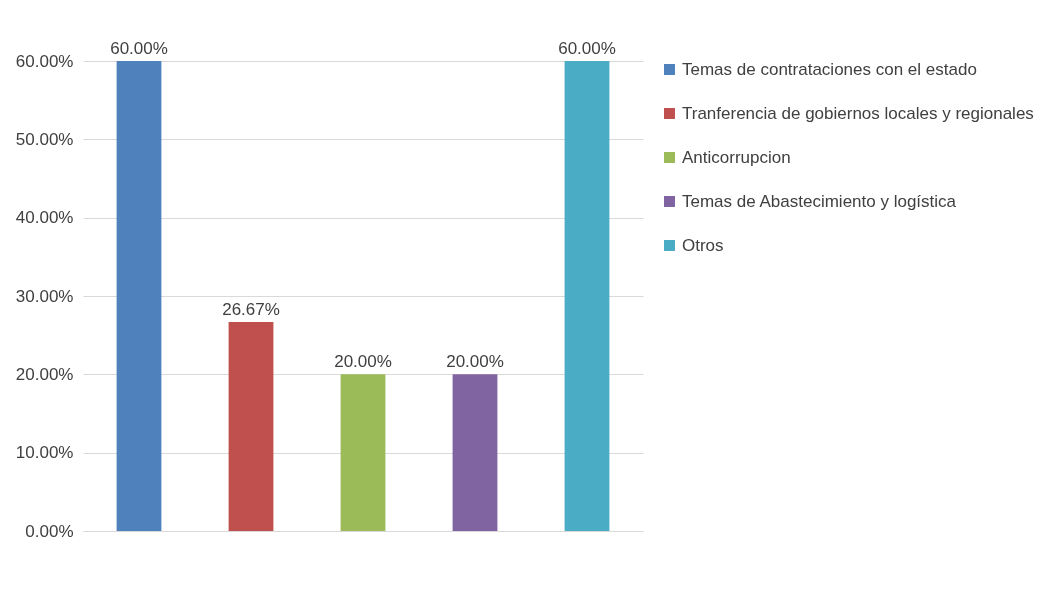  What do you see at coordinates (49, 531) in the screenshot?
I see `y-tick-label: 0.00%` at bounding box center [49, 531].